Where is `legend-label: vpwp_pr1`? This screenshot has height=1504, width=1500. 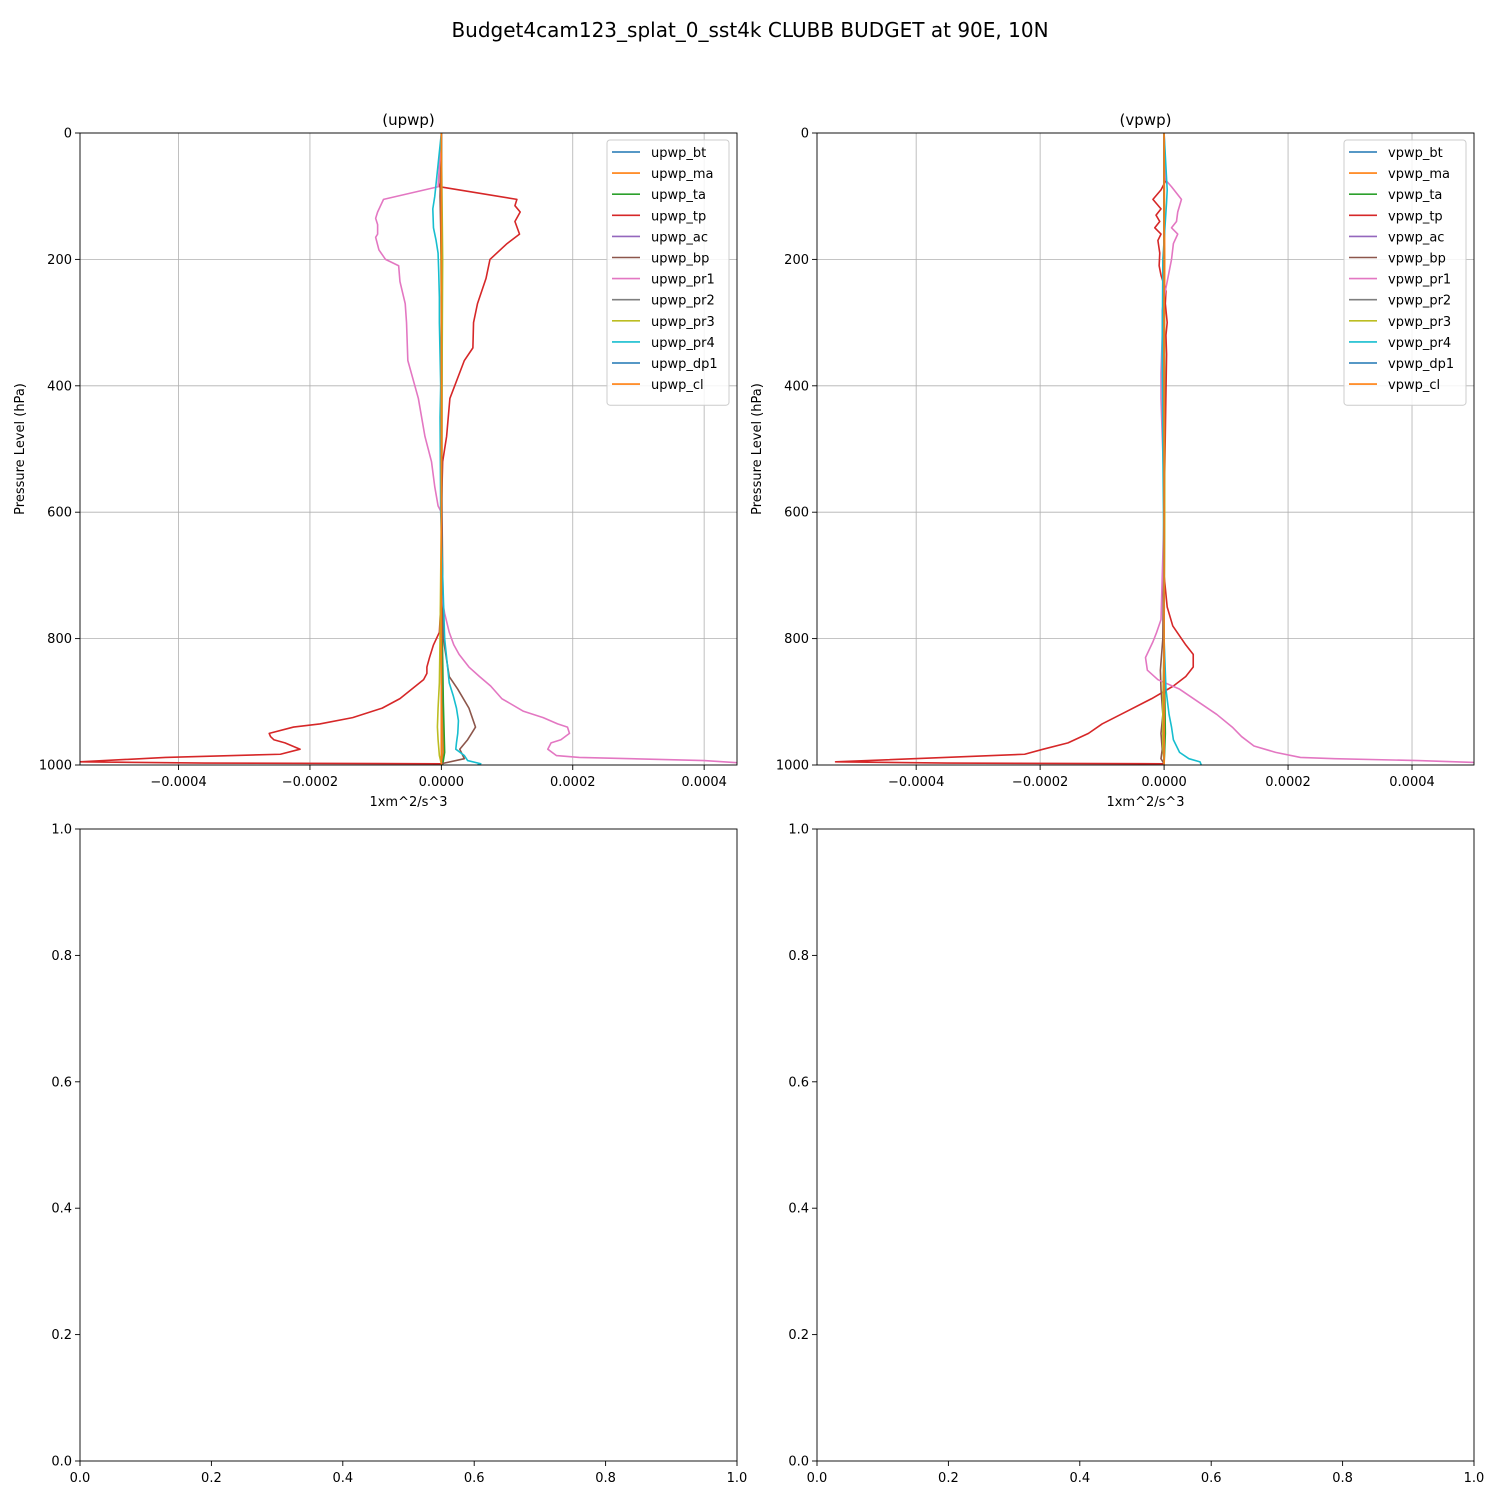 legend-label: vpwp_pr1 is located at coordinates (1419, 280).